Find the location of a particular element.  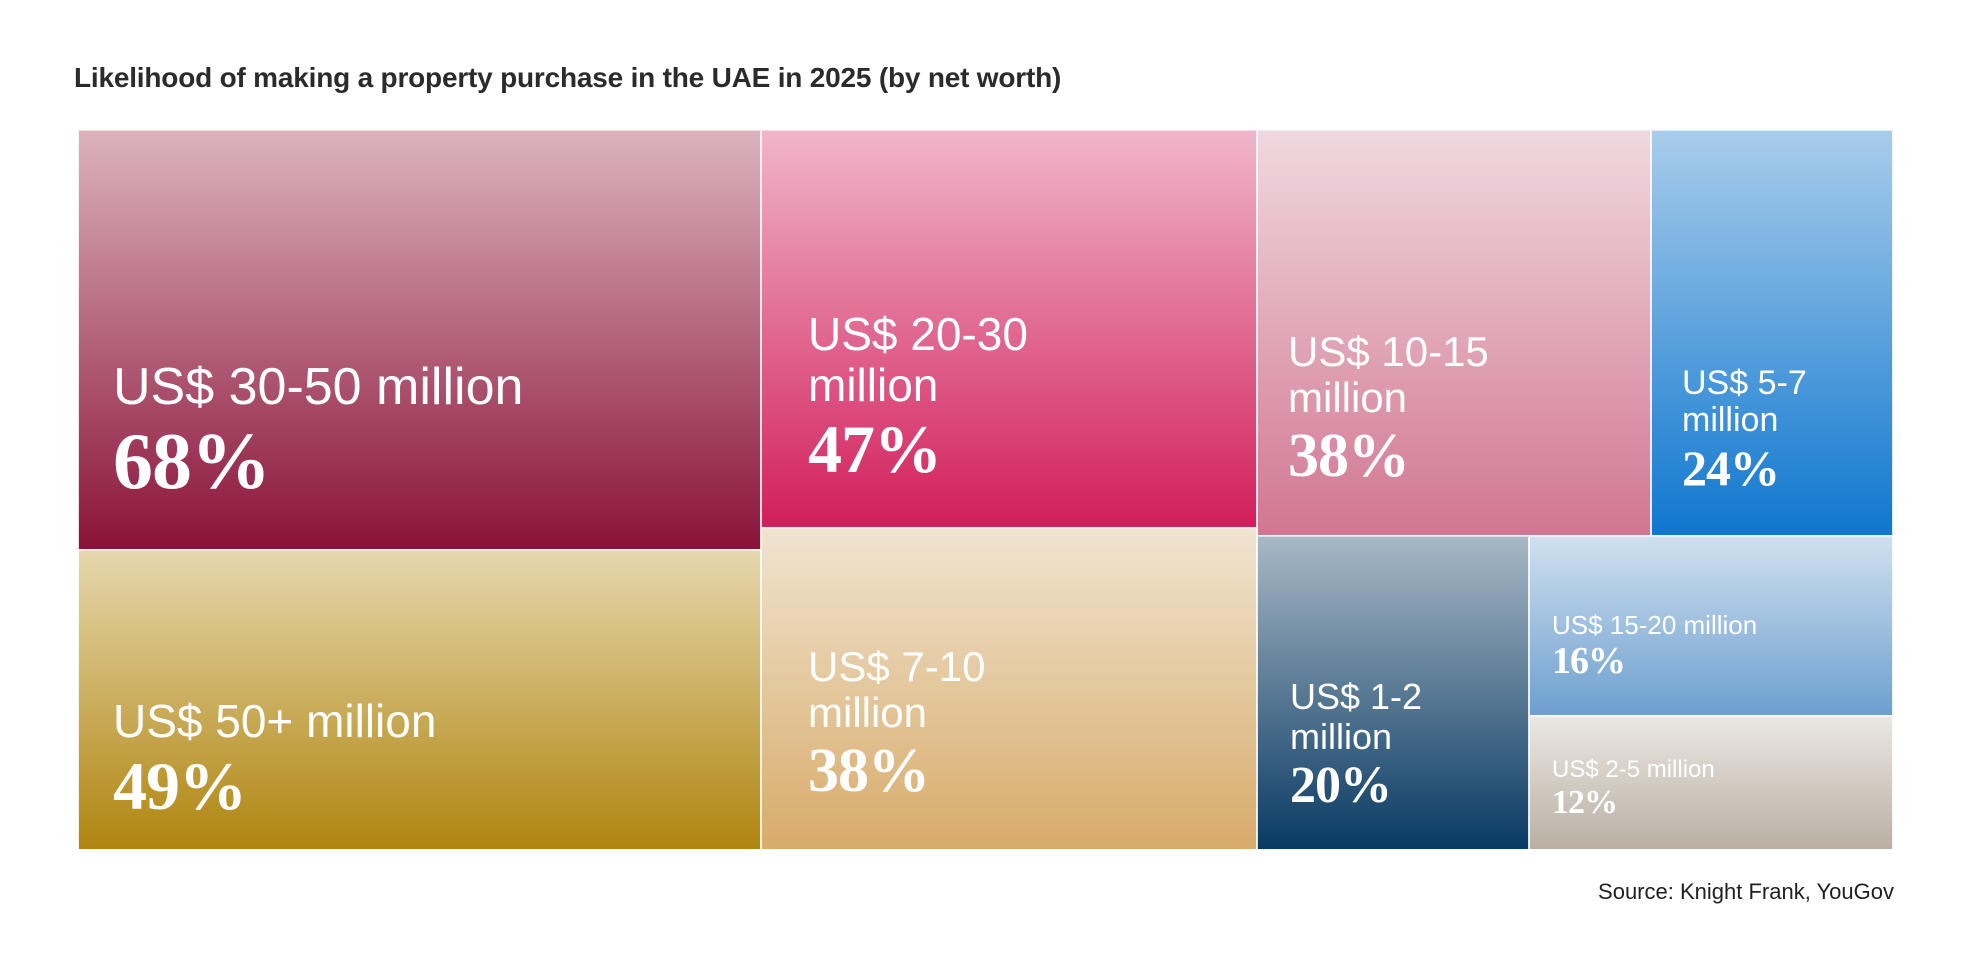

tile-caption: US$ 7-10 million 38% is located at coordinates (958, 725).